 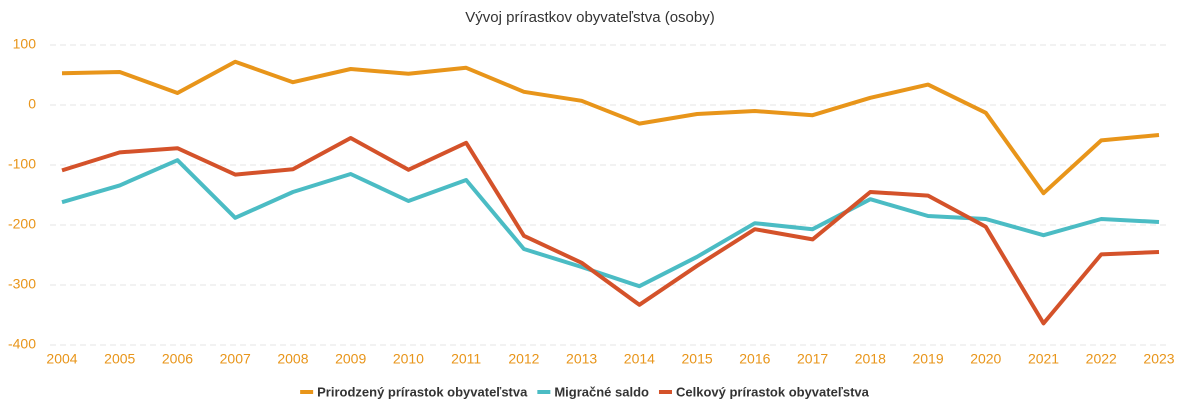 What do you see at coordinates (25, 44) in the screenshot?
I see `y-tick-label: 100` at bounding box center [25, 44].